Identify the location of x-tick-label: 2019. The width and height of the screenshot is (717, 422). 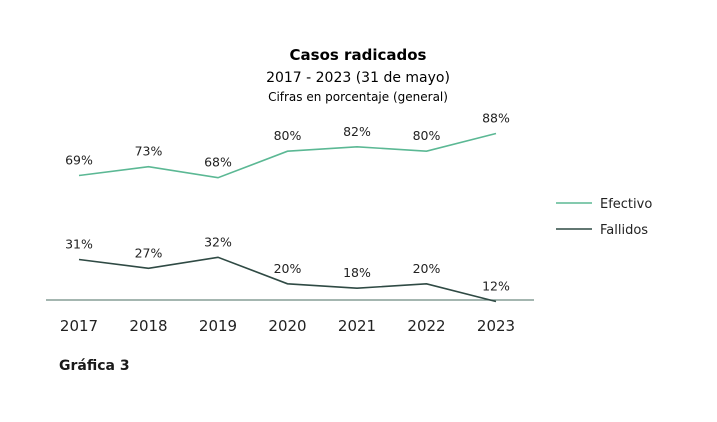
(218, 326).